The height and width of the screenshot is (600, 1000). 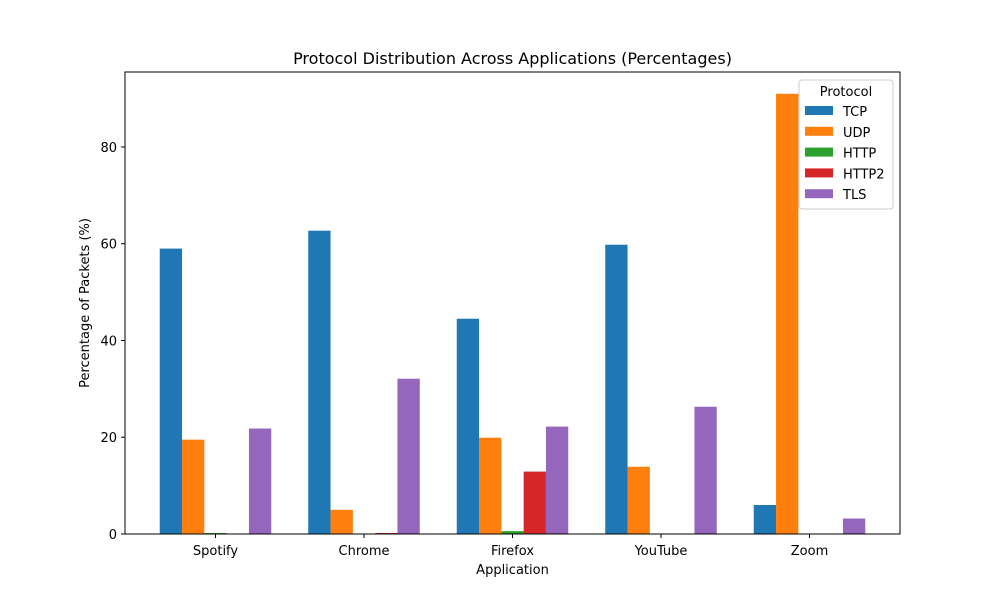 I want to click on legend-label-tls: TLS, so click(x=854, y=195).